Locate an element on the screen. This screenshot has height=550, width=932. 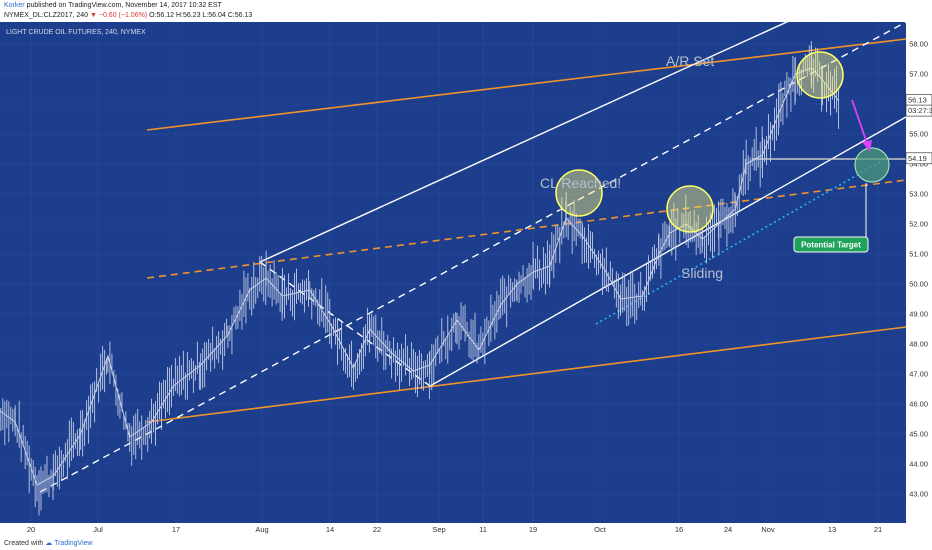
author-link: Korker is located at coordinates (14, 5).